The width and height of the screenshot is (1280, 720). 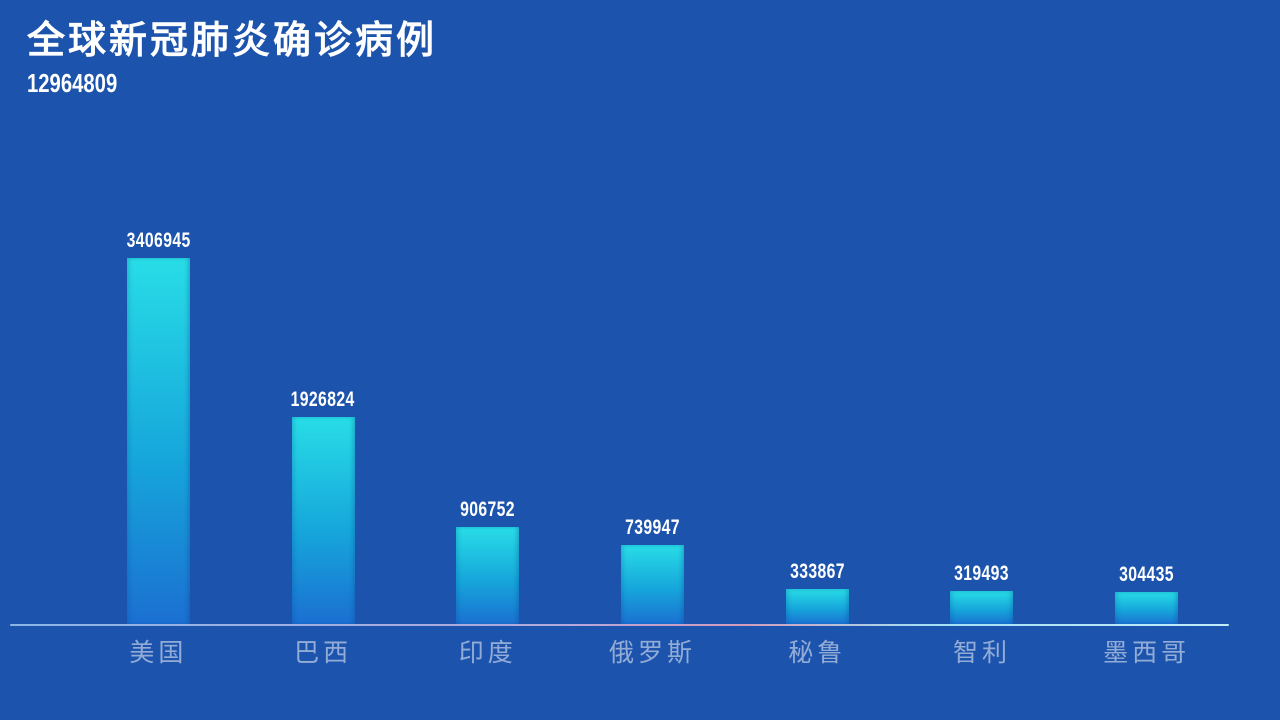 What do you see at coordinates (652, 527) in the screenshot?
I see `bar-value-label: 739947` at bounding box center [652, 527].